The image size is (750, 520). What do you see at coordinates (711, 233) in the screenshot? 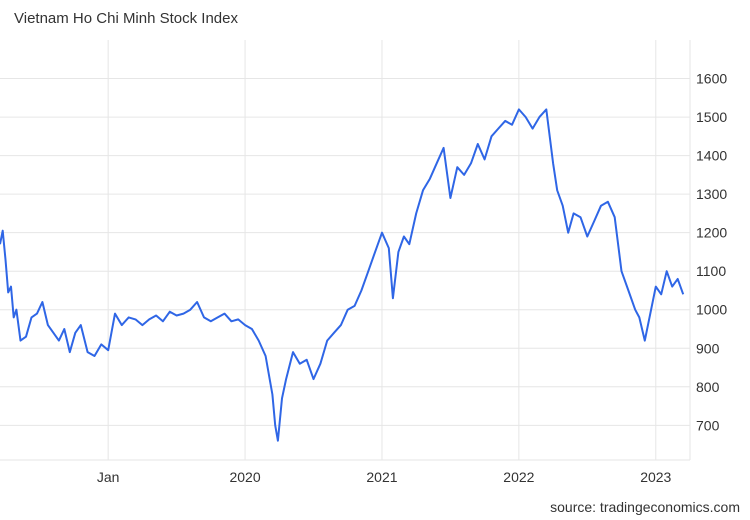
I see `y-tick-label: 1200` at bounding box center [711, 233].